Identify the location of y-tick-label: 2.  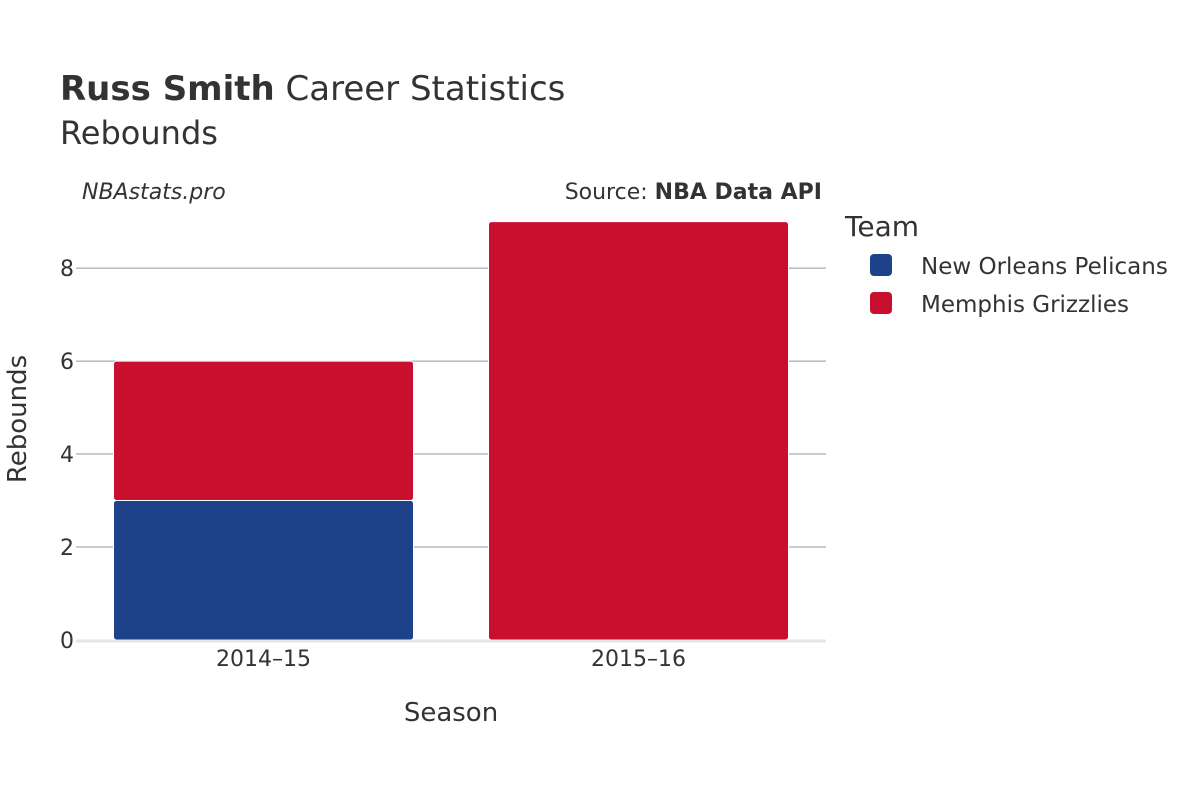
(67, 548).